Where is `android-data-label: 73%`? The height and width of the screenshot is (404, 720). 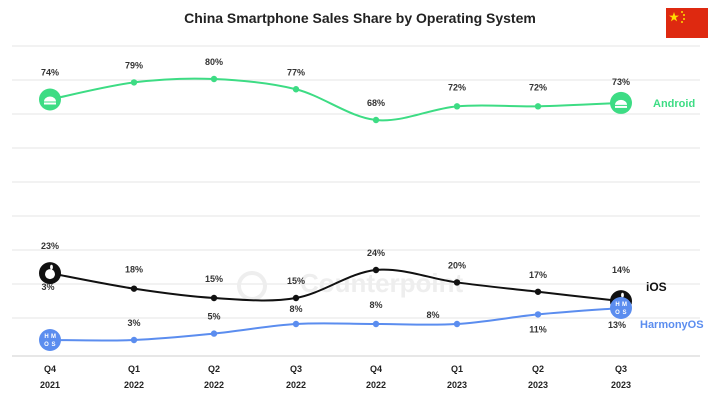 android-data-label: 73% is located at coordinates (621, 82).